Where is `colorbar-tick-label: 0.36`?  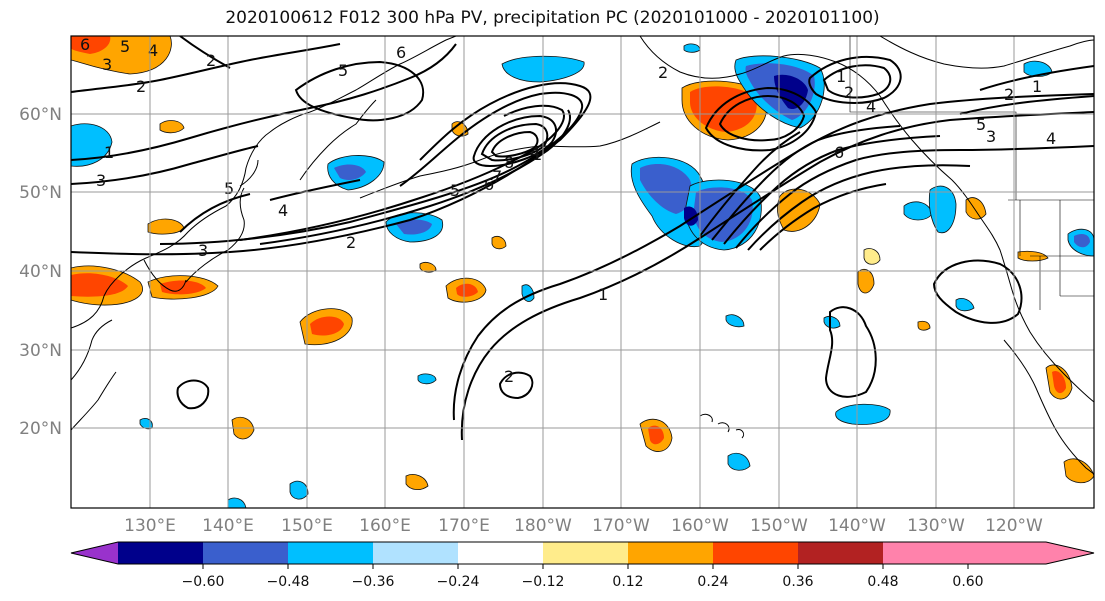 colorbar-tick-label: 0.36 is located at coordinates (797, 582).